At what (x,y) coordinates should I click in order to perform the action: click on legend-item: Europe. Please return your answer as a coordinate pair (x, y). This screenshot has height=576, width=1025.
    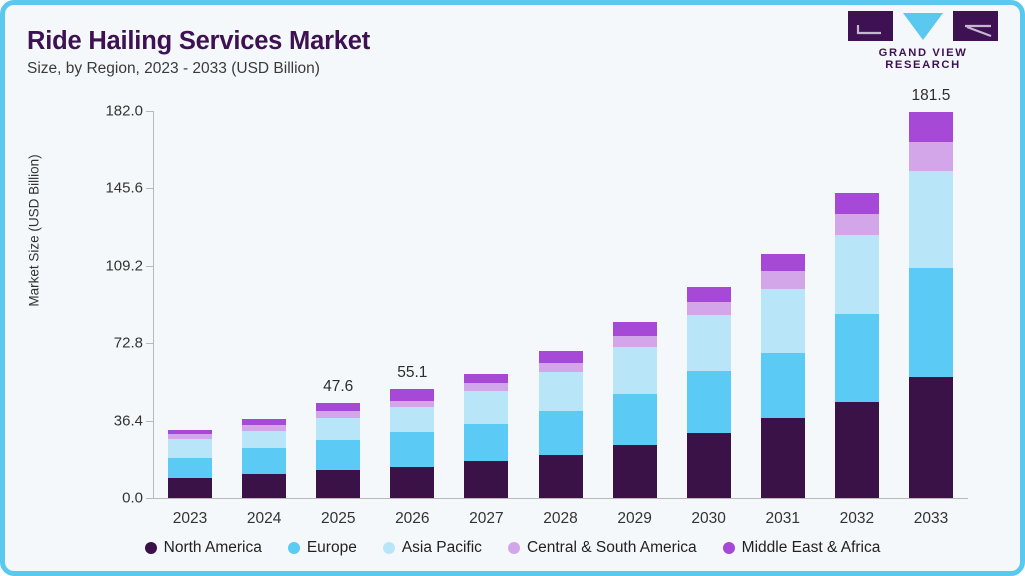
    Looking at the image, I should click on (322, 548).